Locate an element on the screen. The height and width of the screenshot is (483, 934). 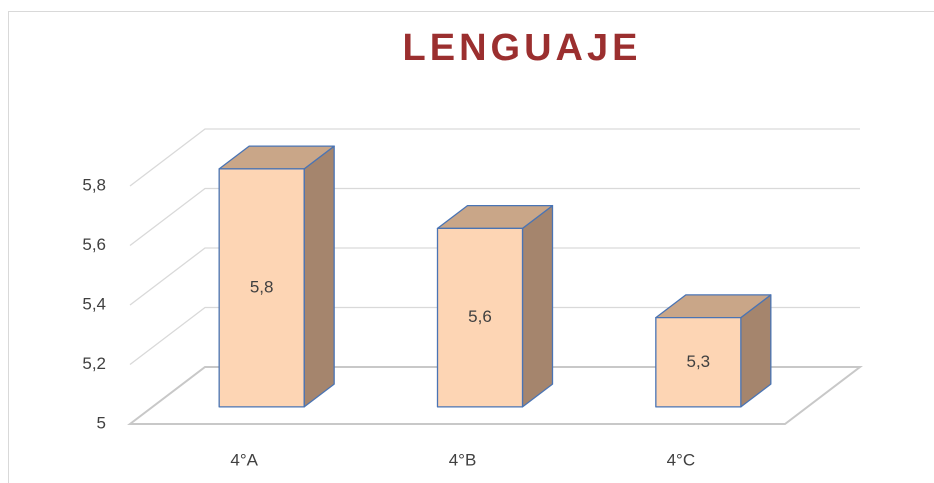
data-label: 5,3 is located at coordinates (699, 361).